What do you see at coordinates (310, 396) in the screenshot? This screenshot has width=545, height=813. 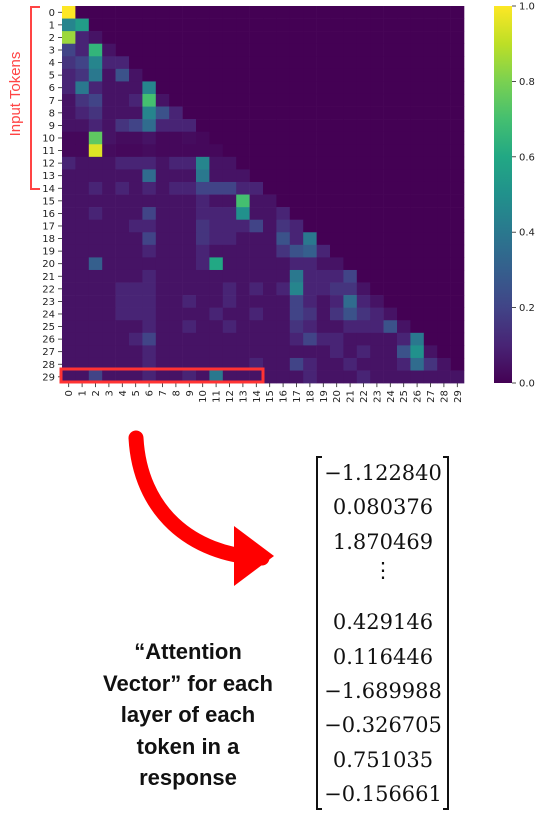 I see `x-tick-label: 18` at bounding box center [310, 396].